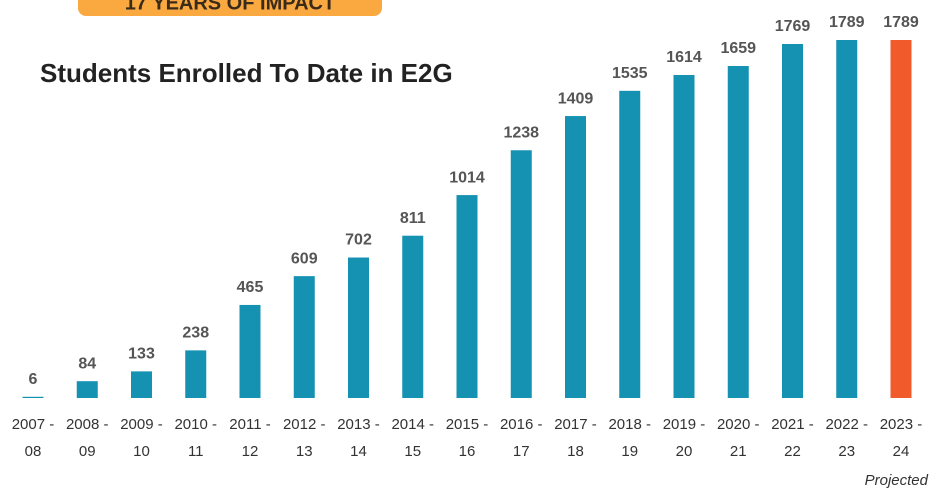  Describe the element at coordinates (629, 424) in the screenshot. I see `x-tick-label: 2018 -` at that location.